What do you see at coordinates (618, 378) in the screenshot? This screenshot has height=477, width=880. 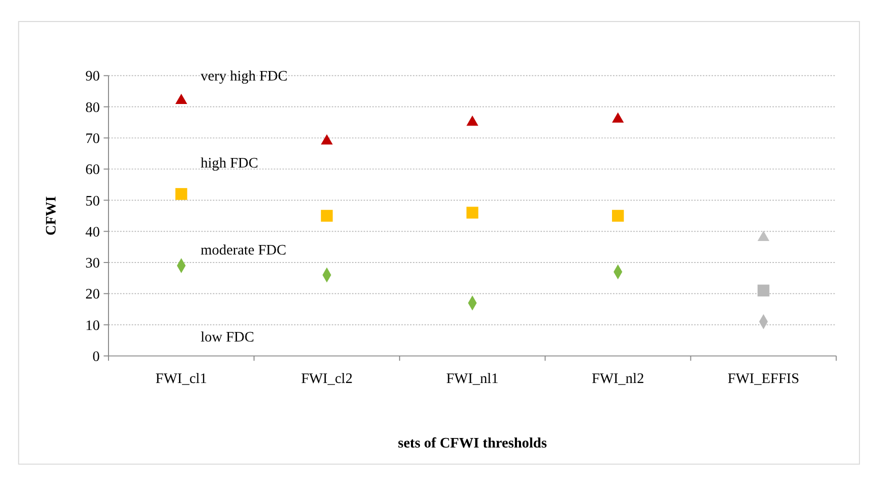 I see `x-tick-label: FWI_nl2` at bounding box center [618, 378].